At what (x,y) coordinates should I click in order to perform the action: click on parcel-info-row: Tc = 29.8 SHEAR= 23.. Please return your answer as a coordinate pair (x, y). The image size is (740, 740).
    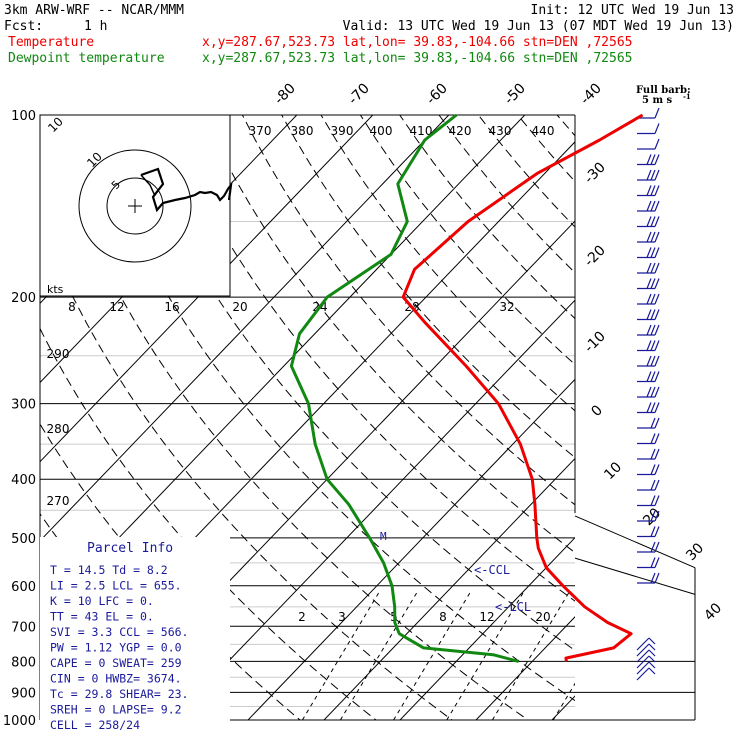
    Looking at the image, I should click on (119, 694).